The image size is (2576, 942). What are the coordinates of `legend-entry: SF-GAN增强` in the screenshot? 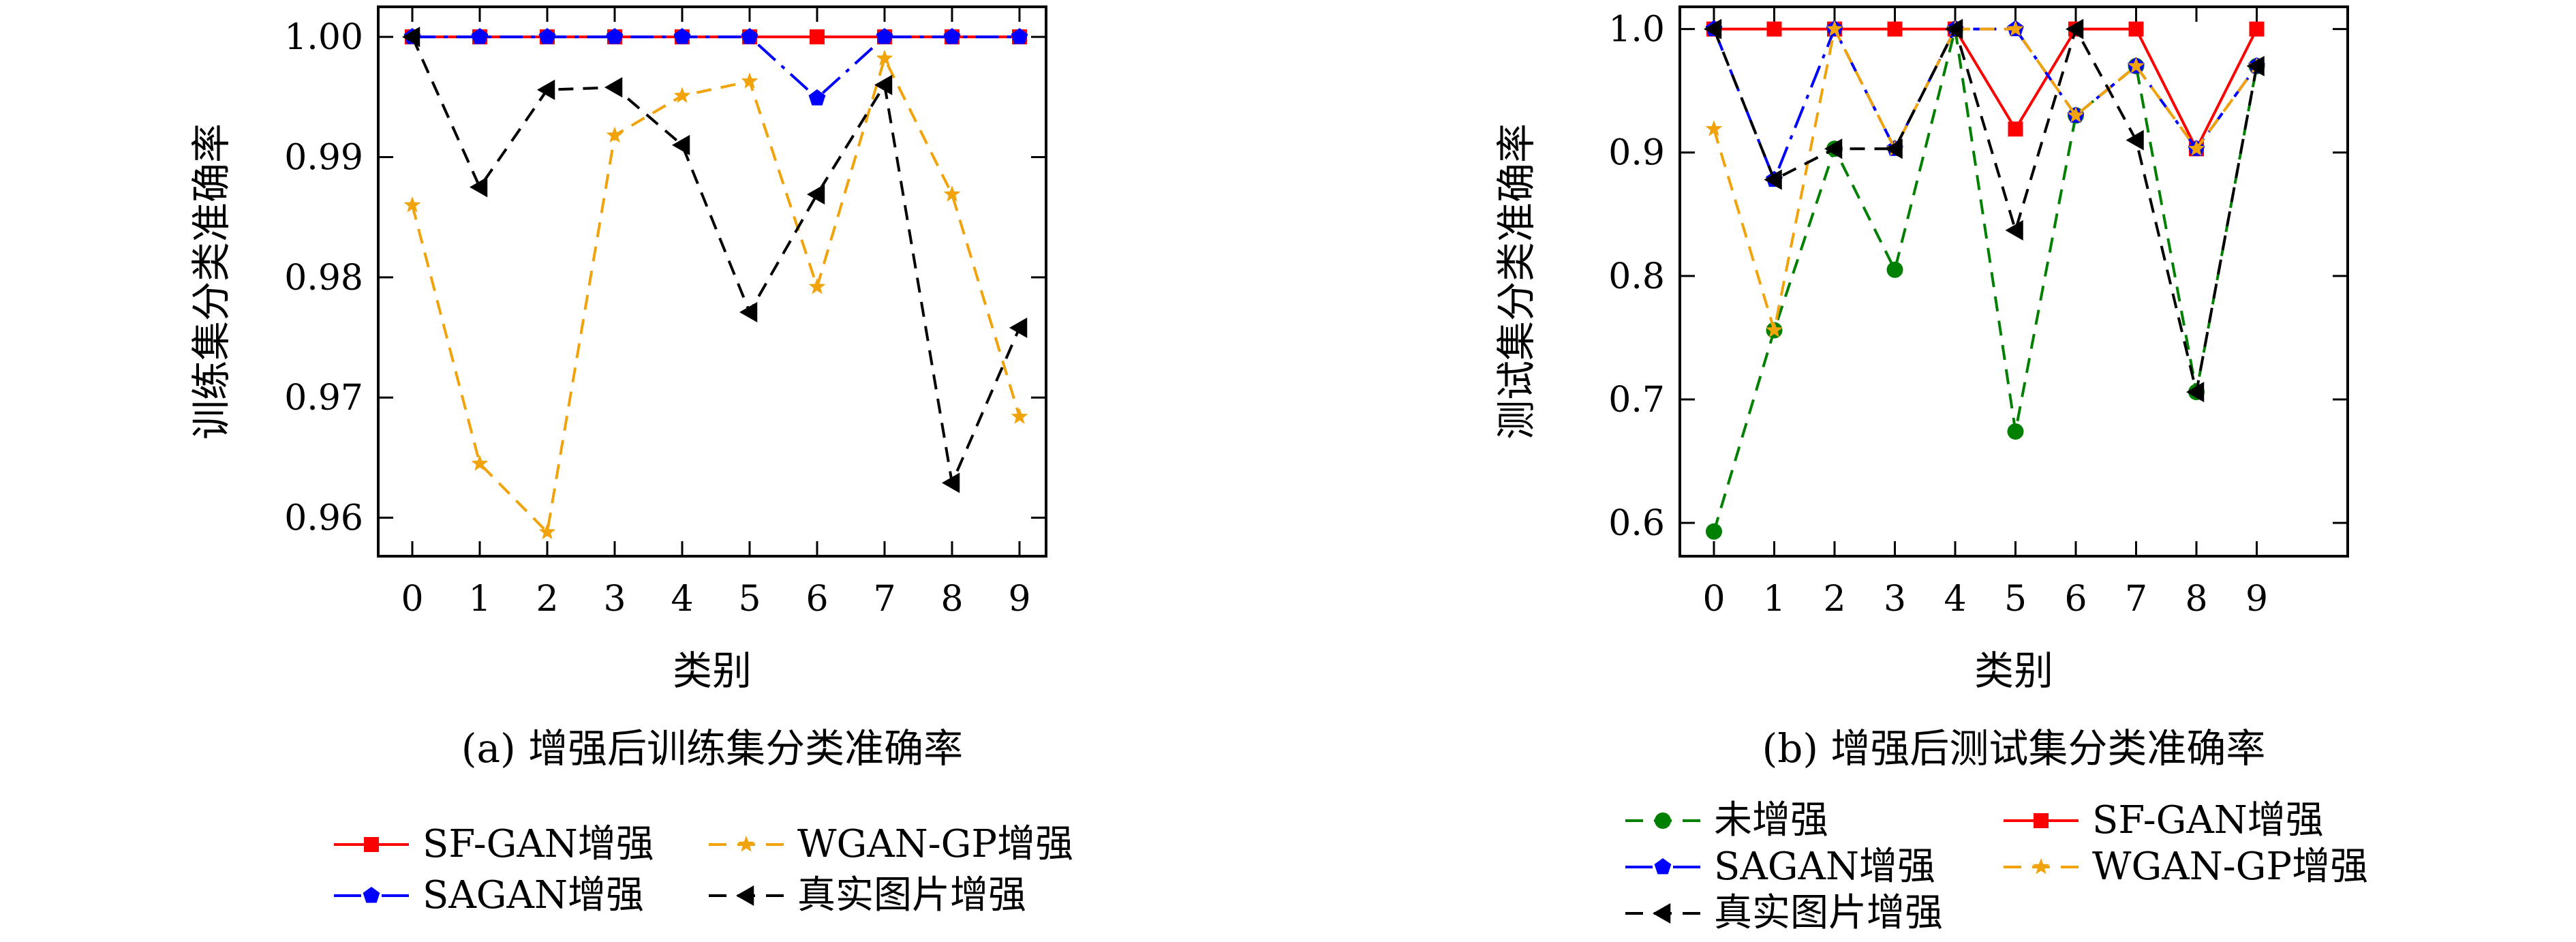 It's located at (2164, 820).